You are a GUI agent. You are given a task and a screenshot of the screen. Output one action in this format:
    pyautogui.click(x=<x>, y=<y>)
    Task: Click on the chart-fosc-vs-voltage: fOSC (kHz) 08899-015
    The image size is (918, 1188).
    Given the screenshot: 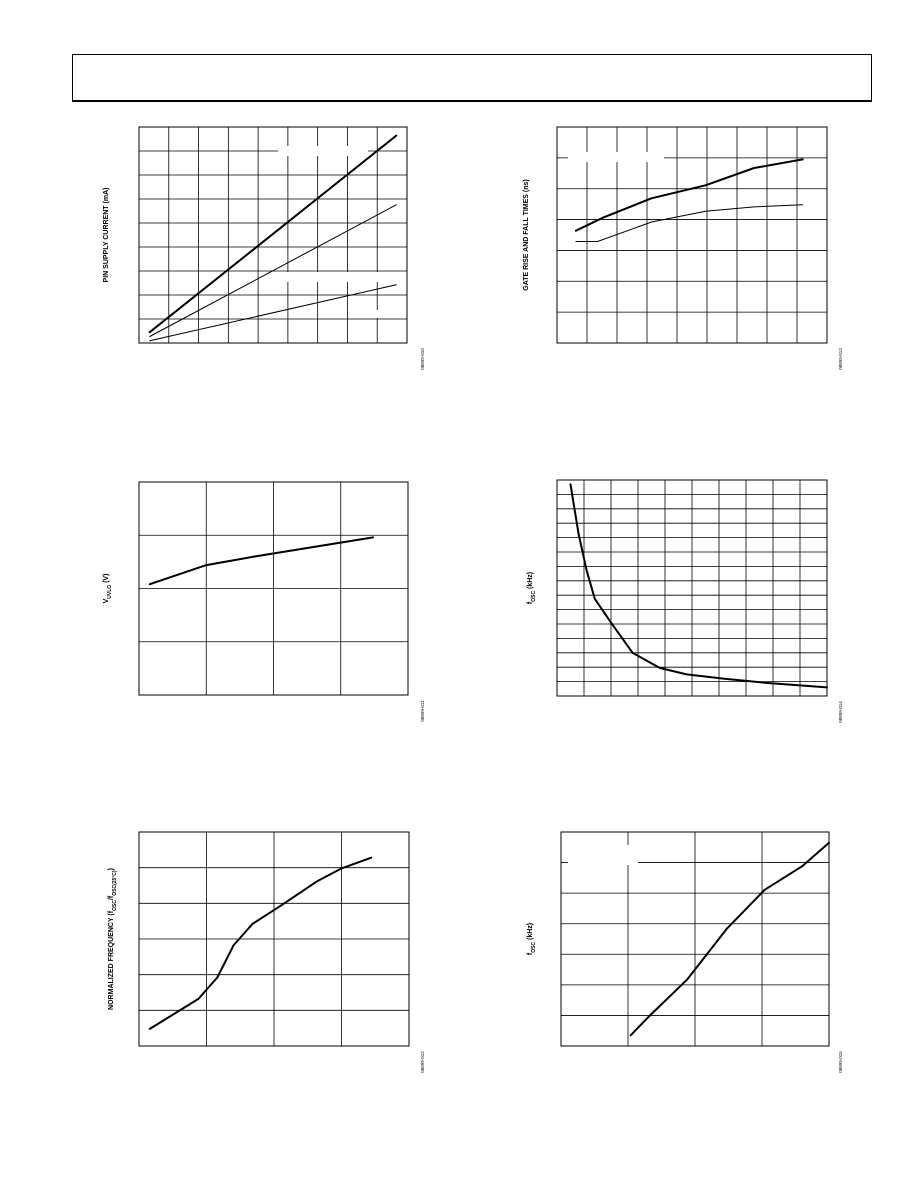 What is the action you would take?
    pyautogui.click(x=685, y=952)
    